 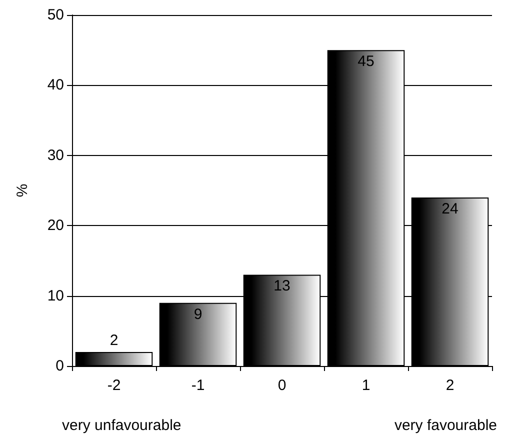 What do you see at coordinates (55, 85) in the screenshot?
I see `y-tick-label: 40` at bounding box center [55, 85].